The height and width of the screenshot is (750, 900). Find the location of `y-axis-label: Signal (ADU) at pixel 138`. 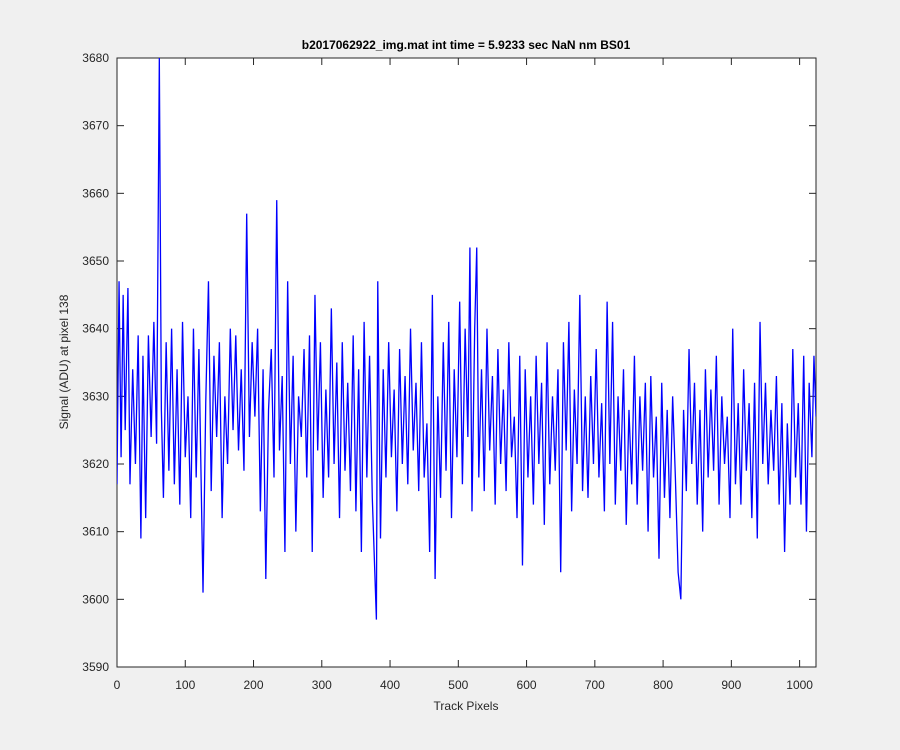

y-axis-label: Signal (ADU) at pixel 138 is located at coordinates (64, 361).